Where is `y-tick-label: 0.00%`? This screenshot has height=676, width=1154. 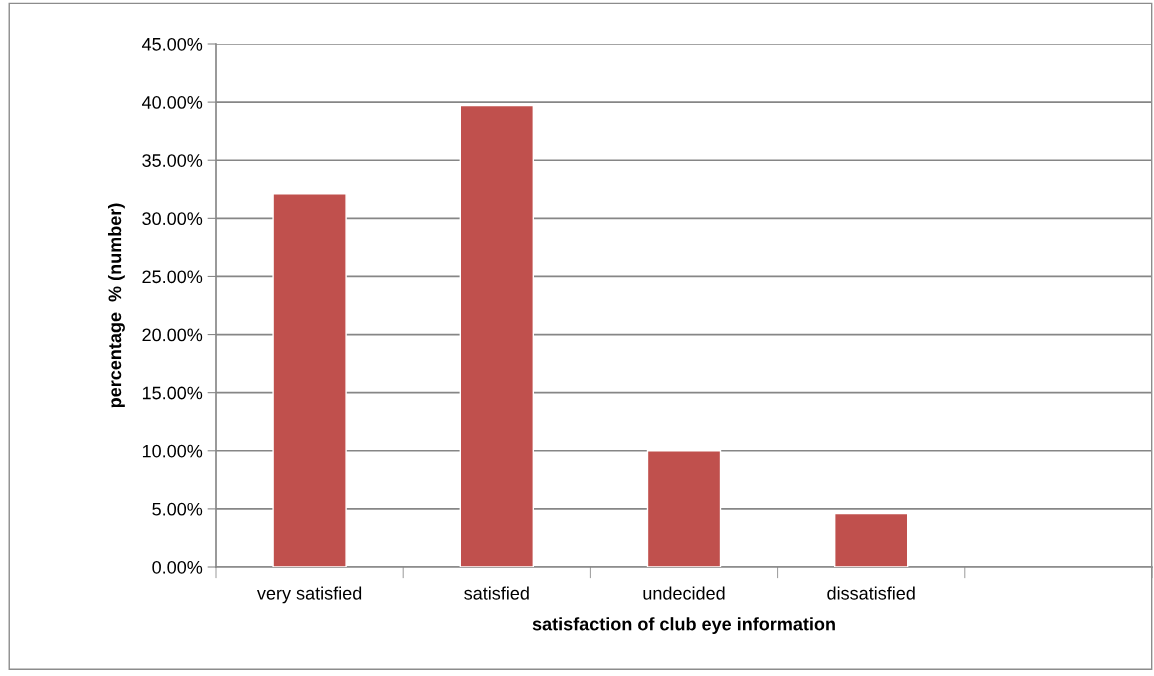
y-tick-label: 0.00% is located at coordinates (177, 567).